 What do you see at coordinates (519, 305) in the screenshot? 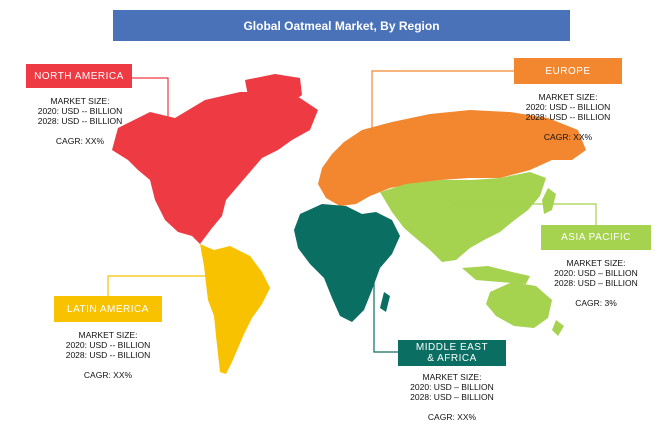
I see `australia` at bounding box center [519, 305].